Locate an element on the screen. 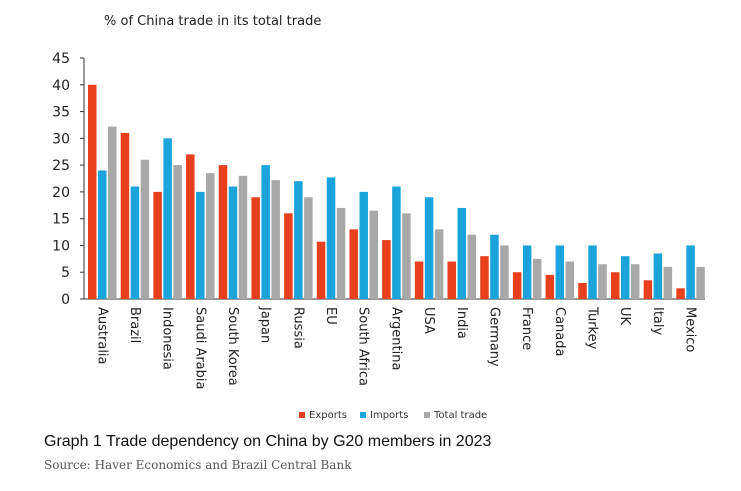  x-tick-label: Indonesia is located at coordinates (167, 338).